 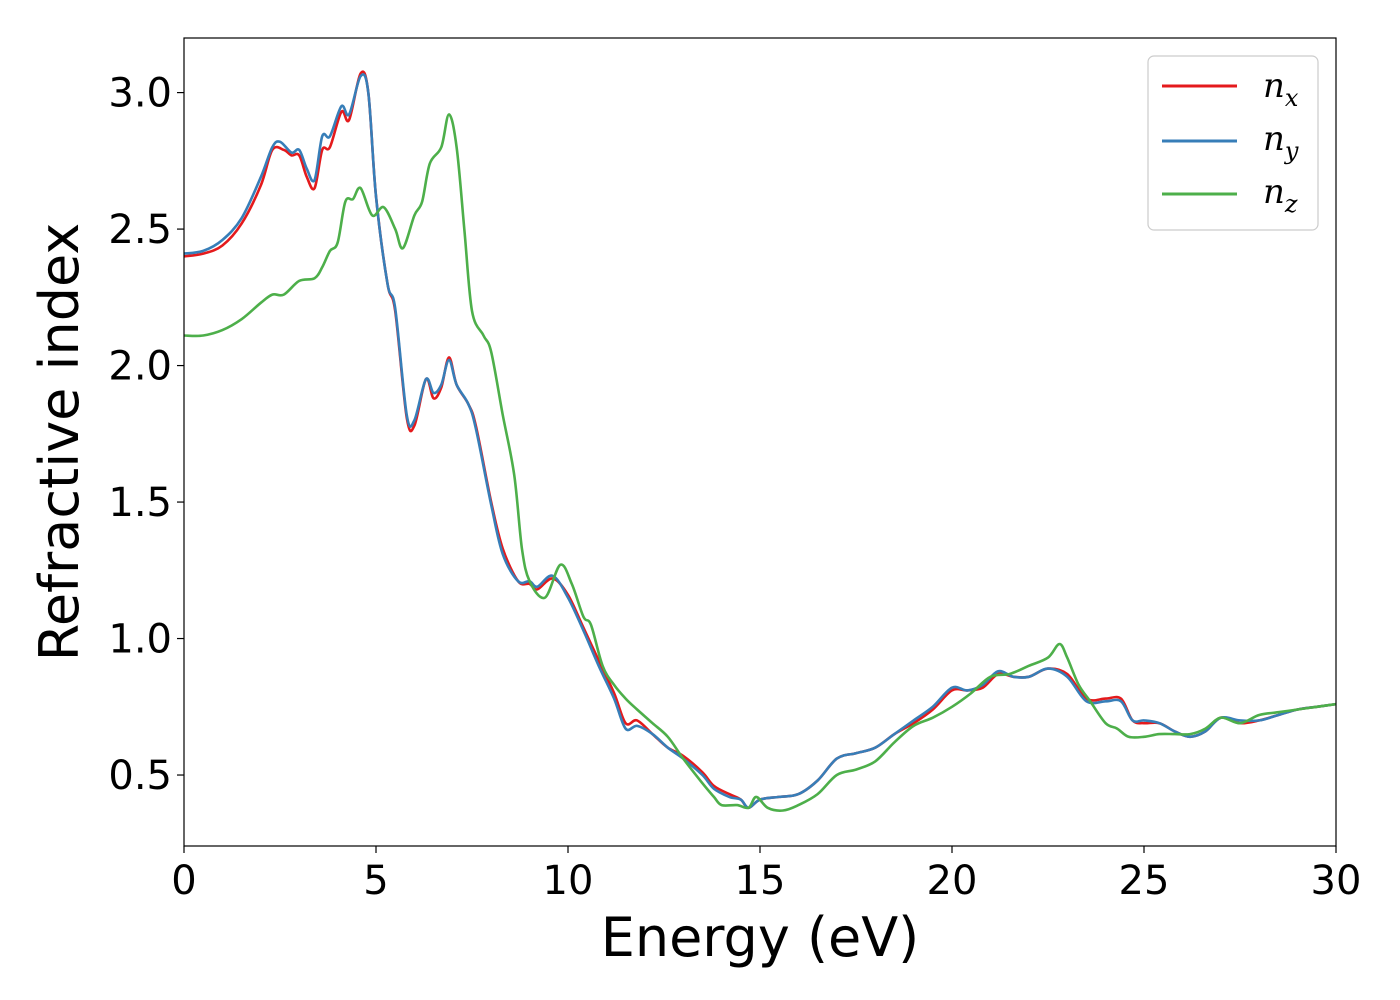 What do you see at coordinates (1281, 89) in the screenshot?
I see `legend-label-nx: nx` at bounding box center [1281, 89].